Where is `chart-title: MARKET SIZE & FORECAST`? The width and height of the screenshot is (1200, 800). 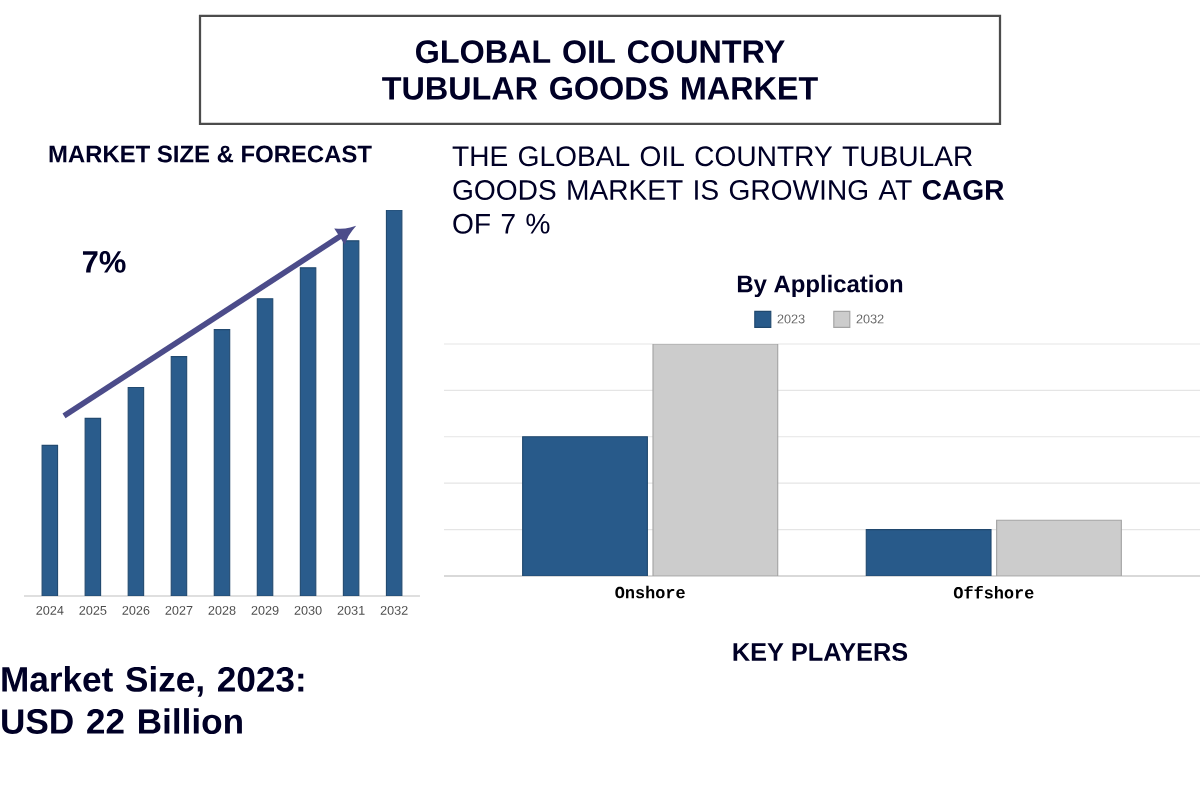
chart-title: MARKET SIZE & FORECAST is located at coordinates (210, 154).